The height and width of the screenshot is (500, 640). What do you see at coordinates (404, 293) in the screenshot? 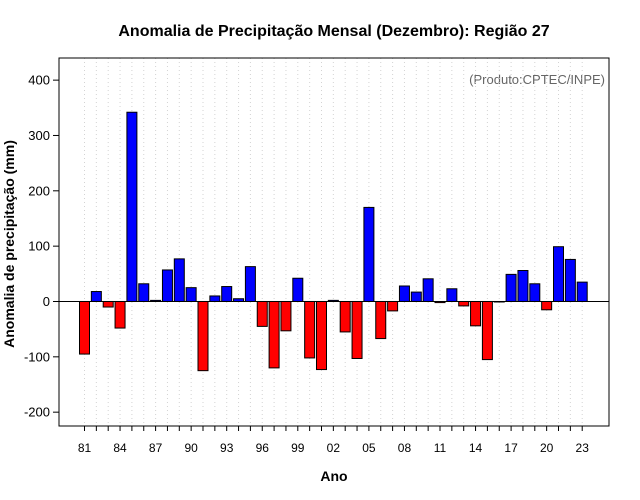
I see `bar-2008` at bounding box center [404, 293].